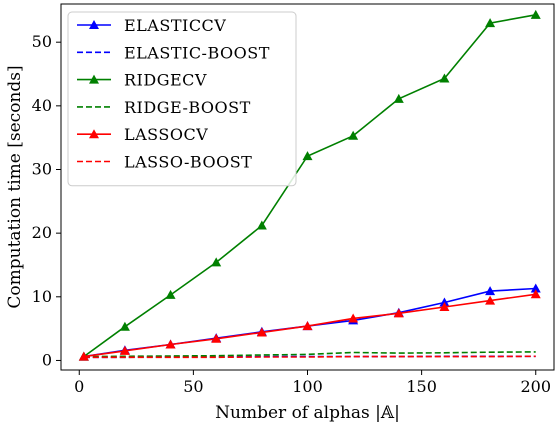 This screenshot has height=429, width=559. What do you see at coordinates (46, 200) in the screenshot?
I see `y-axis: 0 10 20 30 40 50` at bounding box center [46, 200].